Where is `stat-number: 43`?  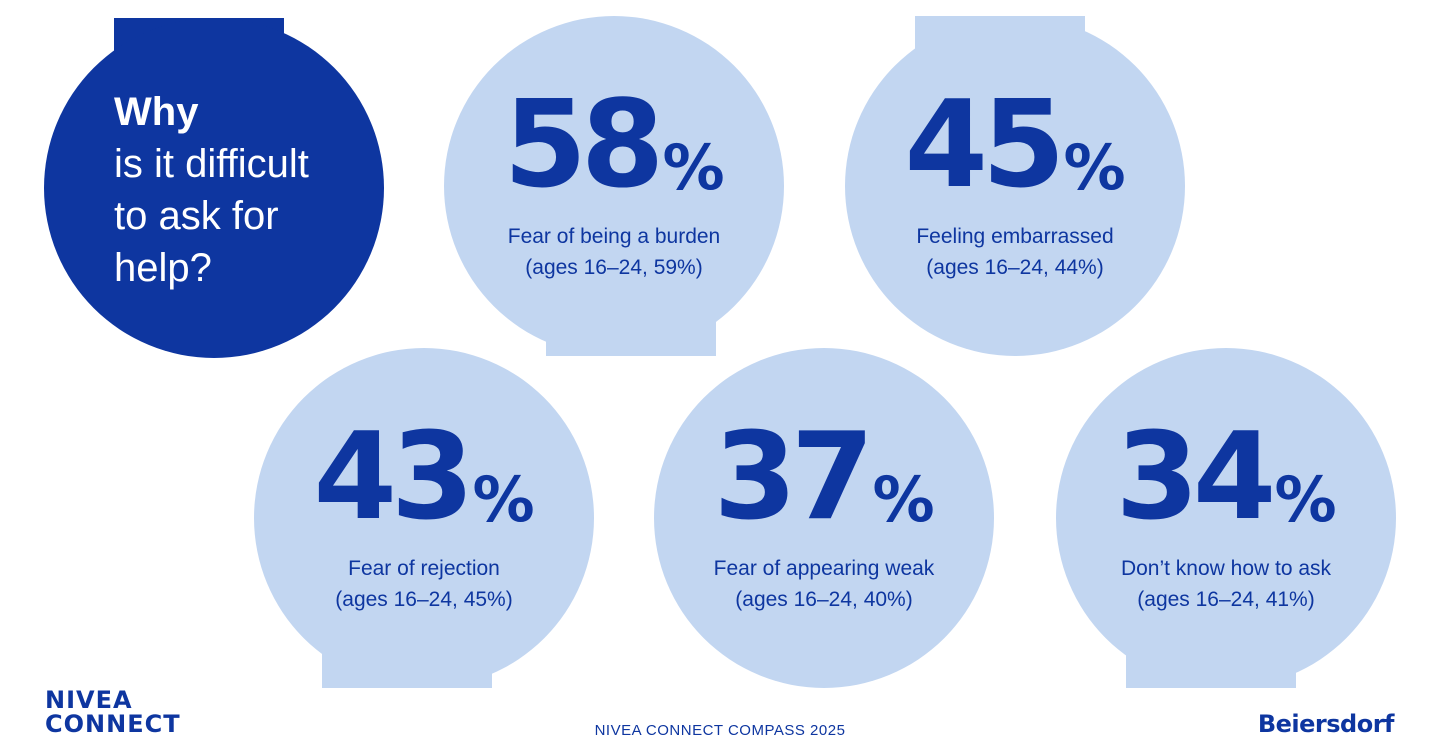
stat-number: 43 is located at coordinates (393, 477).